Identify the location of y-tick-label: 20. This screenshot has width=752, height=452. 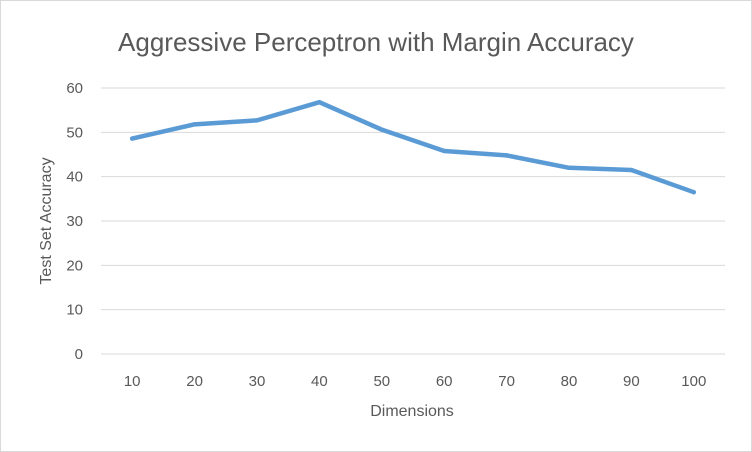
(74, 265).